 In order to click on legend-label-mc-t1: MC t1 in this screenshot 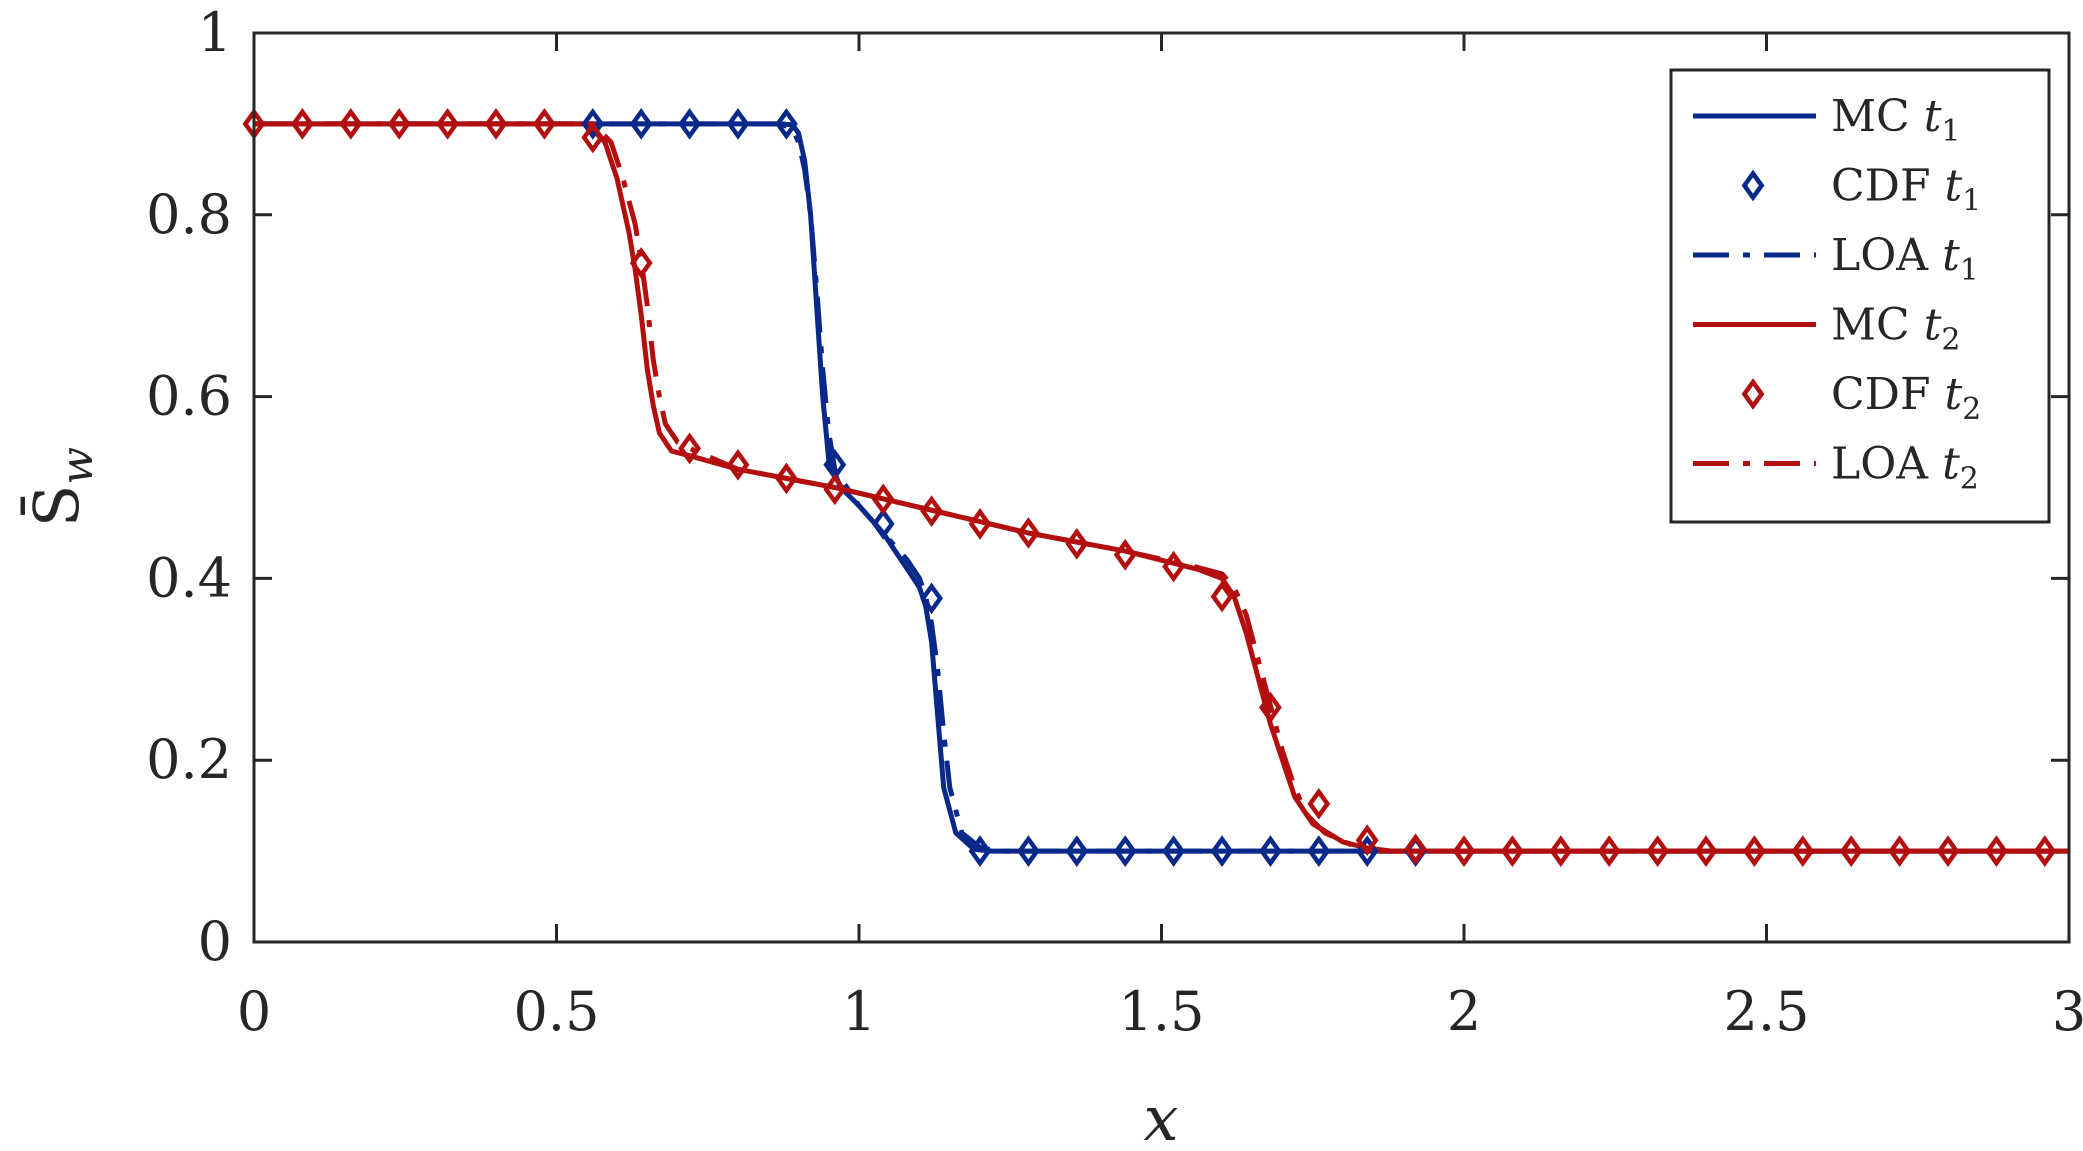, I will do `click(1896, 120)`.